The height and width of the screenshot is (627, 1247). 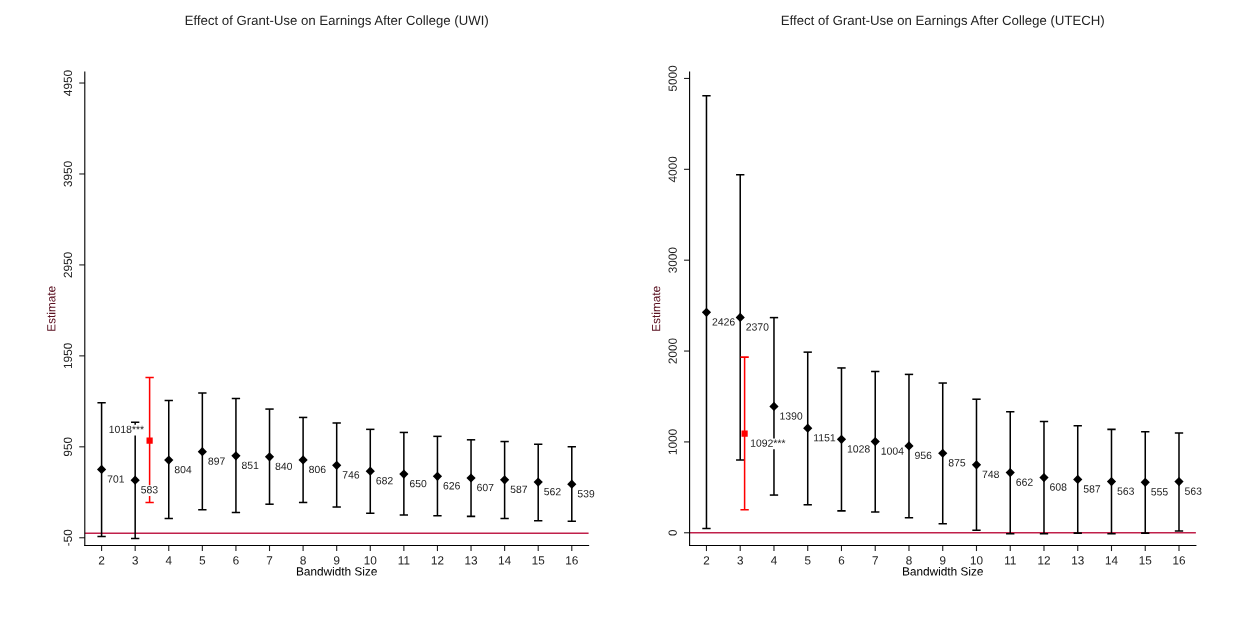 What do you see at coordinates (807, 560) in the screenshot?
I see `x-tick-label: 5` at bounding box center [807, 560].